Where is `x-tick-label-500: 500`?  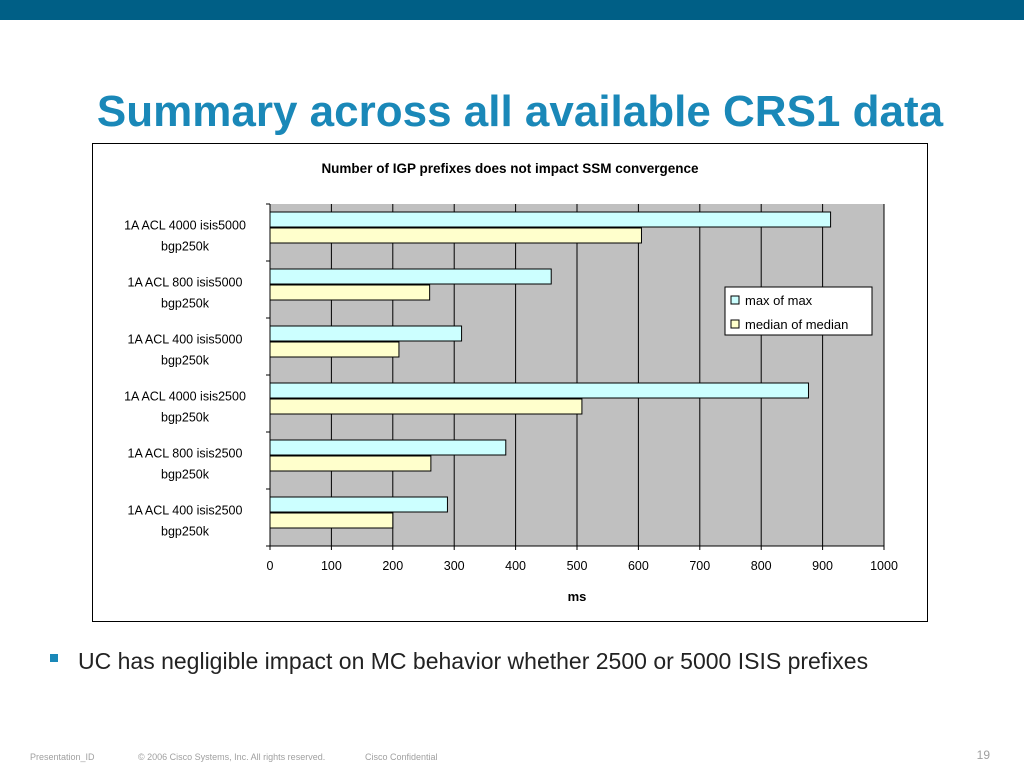
x-tick-label-500: 500 is located at coordinates (577, 566).